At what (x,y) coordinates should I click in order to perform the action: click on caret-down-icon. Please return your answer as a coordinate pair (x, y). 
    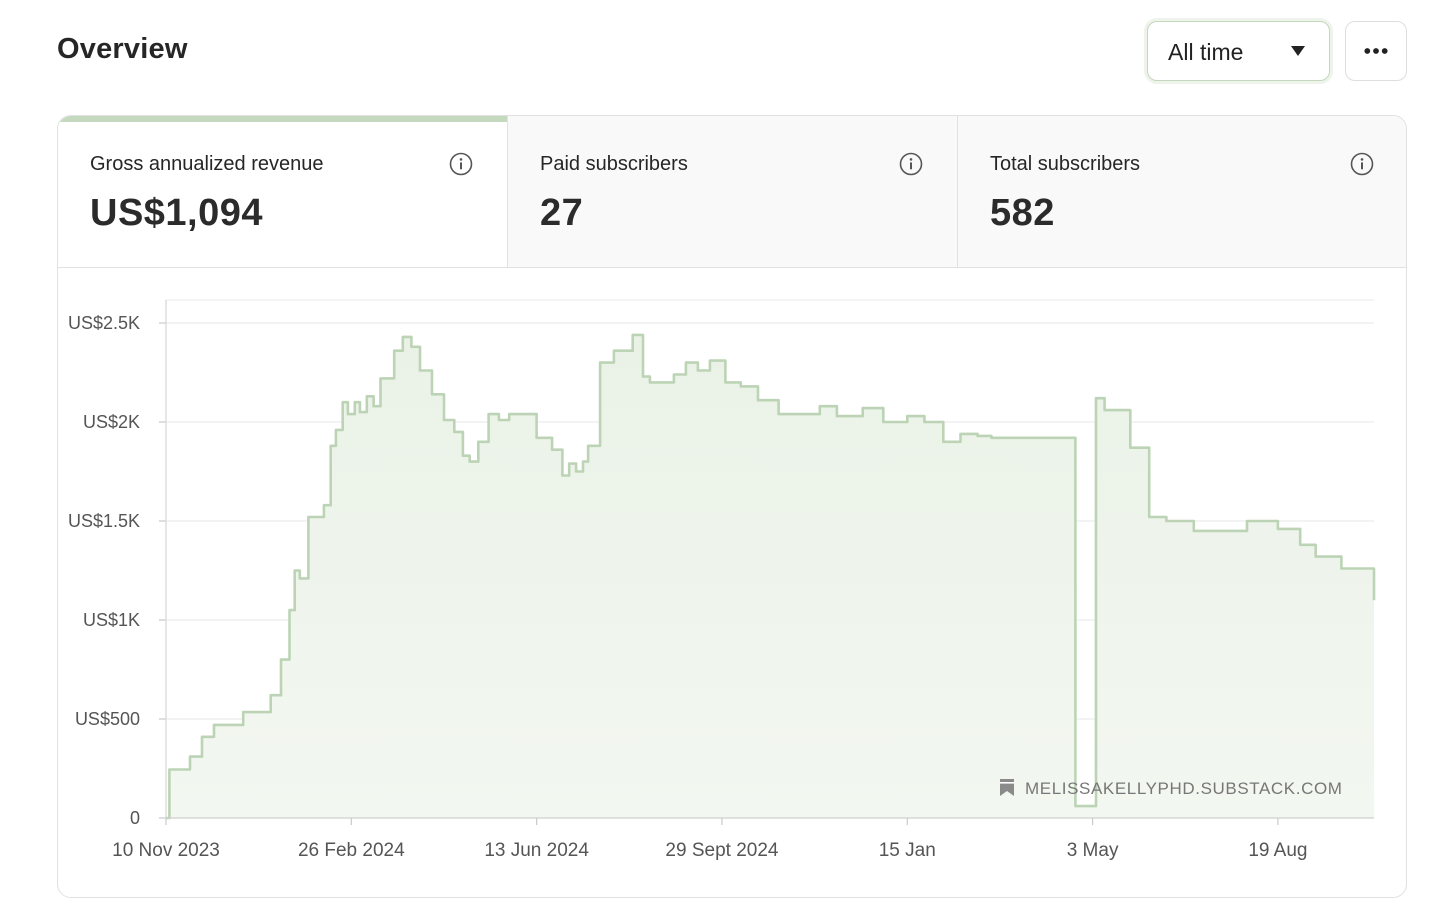
    Looking at the image, I should click on (1298, 51).